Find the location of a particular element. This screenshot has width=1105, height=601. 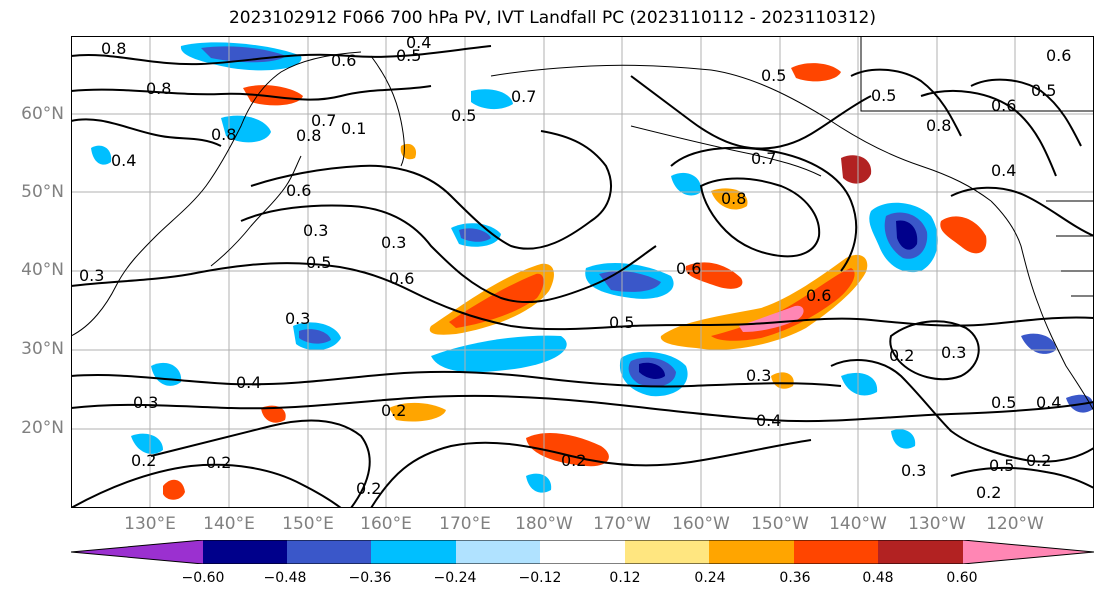

colorbar is located at coordinates (582, 552).